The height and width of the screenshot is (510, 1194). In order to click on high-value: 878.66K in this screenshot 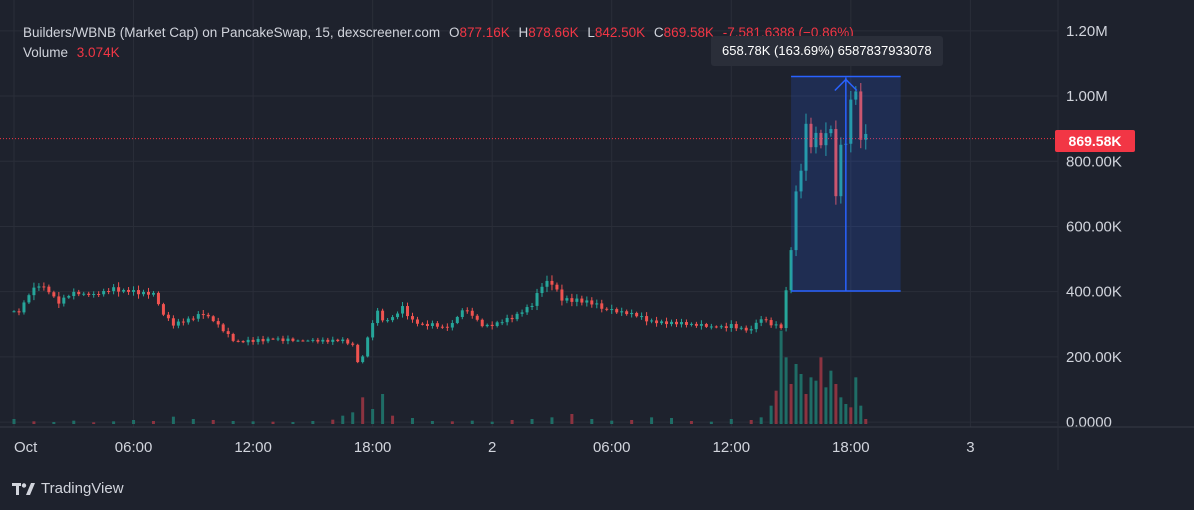, I will do `click(553, 32)`.